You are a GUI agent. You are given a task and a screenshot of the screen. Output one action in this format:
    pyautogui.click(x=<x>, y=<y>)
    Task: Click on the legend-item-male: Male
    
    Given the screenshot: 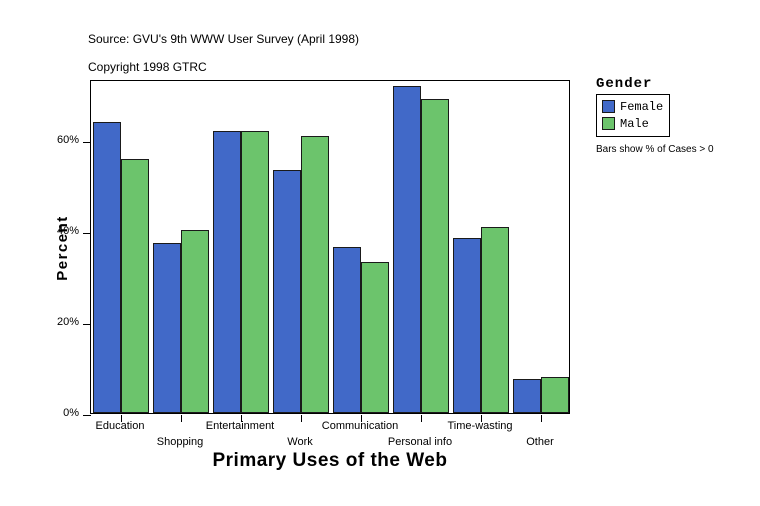 What is the action you would take?
    pyautogui.click(x=632, y=123)
    